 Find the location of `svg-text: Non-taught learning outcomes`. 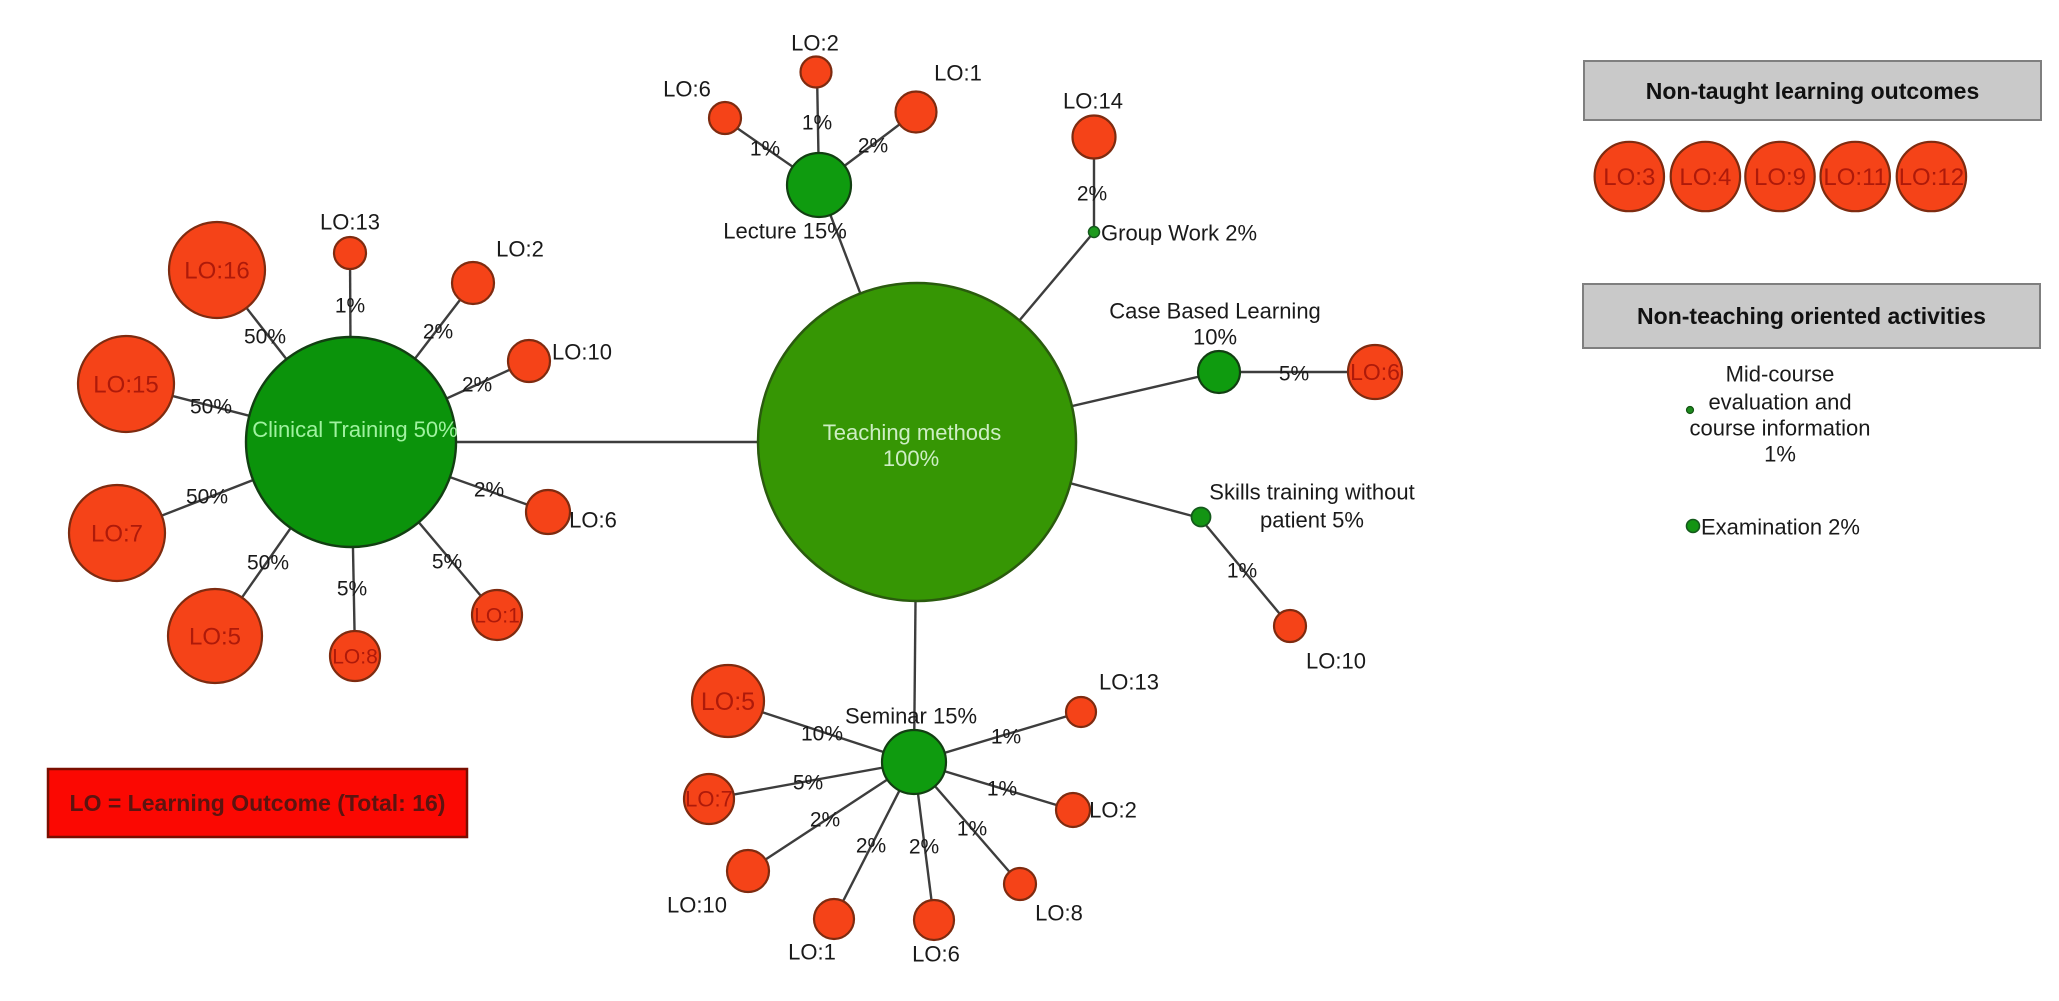

svg-text: Non-taught learning outcomes is located at coordinates (1813, 91).